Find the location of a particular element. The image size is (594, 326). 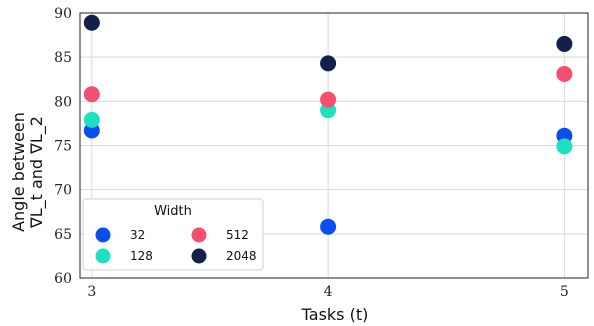

legend-marker-width-2048 is located at coordinates (199, 256).